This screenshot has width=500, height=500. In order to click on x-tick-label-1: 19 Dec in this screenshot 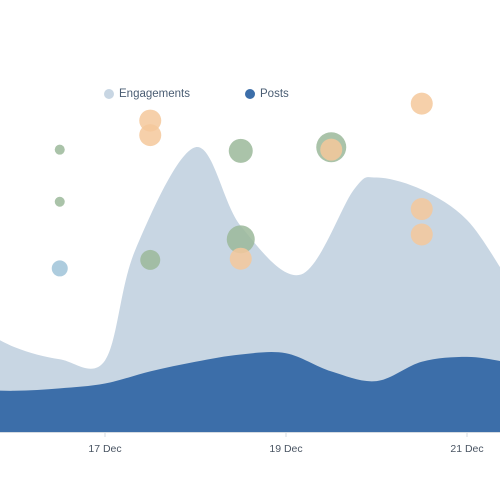, I will do `click(285, 449)`.